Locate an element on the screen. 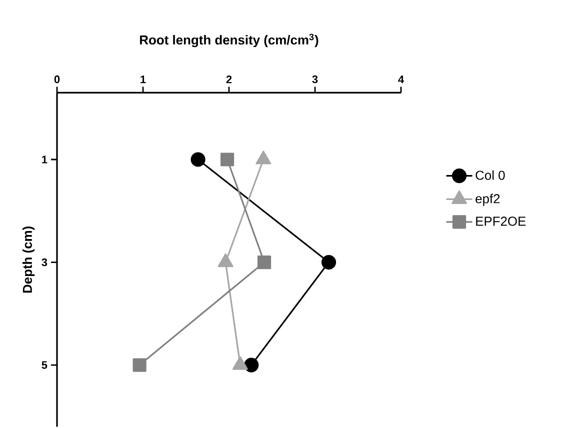 This screenshot has height=428, width=570. legend-label: Col 0 is located at coordinates (490, 175).